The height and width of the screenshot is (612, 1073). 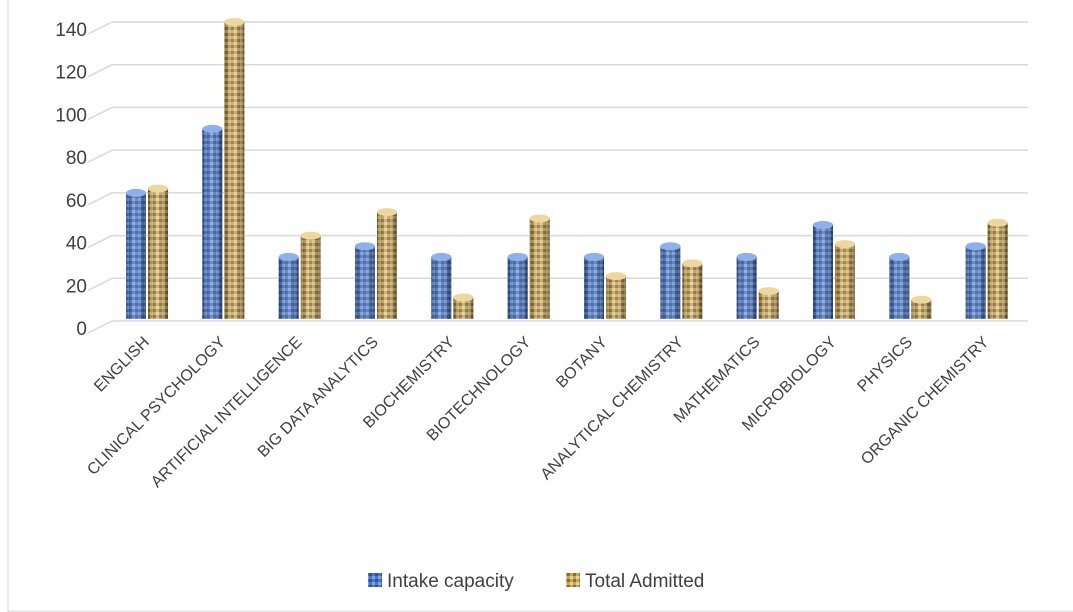 What do you see at coordinates (71, 30) in the screenshot?
I see `y-tick-label: 140` at bounding box center [71, 30].